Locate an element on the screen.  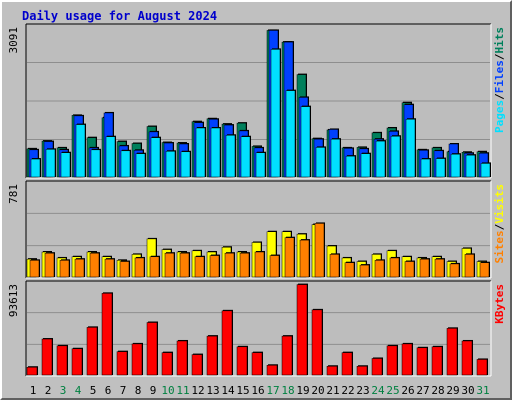
x-tick-label: 26 is located at coordinates (407, 390).